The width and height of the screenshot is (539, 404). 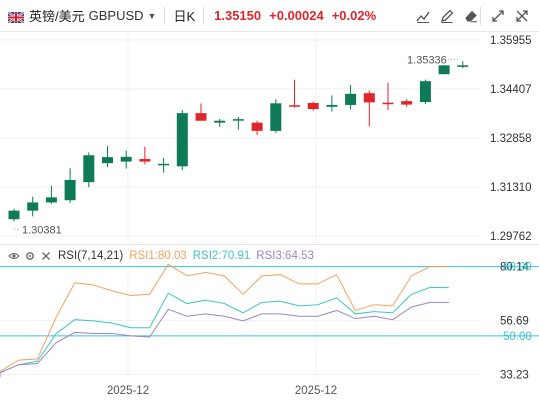 What do you see at coordinates (471, 16) in the screenshot?
I see `eraser-icon` at bounding box center [471, 16].